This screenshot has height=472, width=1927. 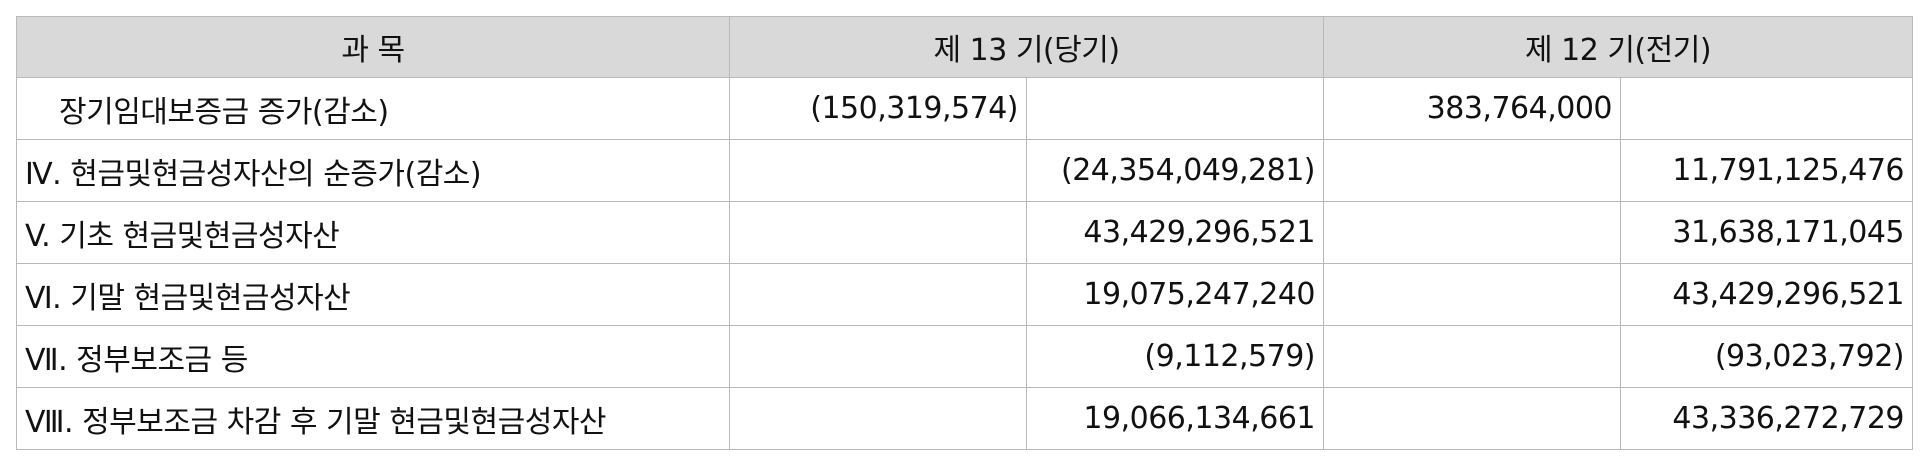 I want to click on current-total-value: 19,075,247,240, so click(x=1175, y=294).